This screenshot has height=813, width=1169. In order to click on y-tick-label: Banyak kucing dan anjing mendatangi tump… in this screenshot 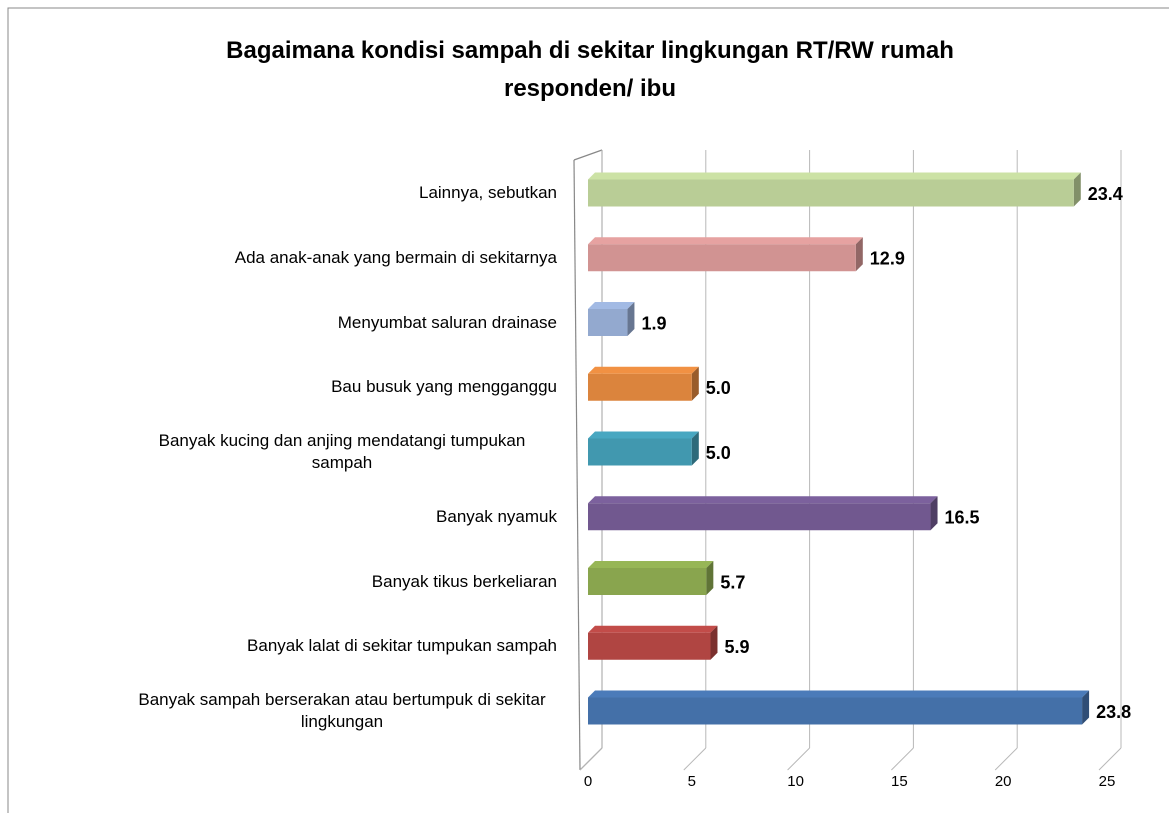, I will do `click(342, 451)`.